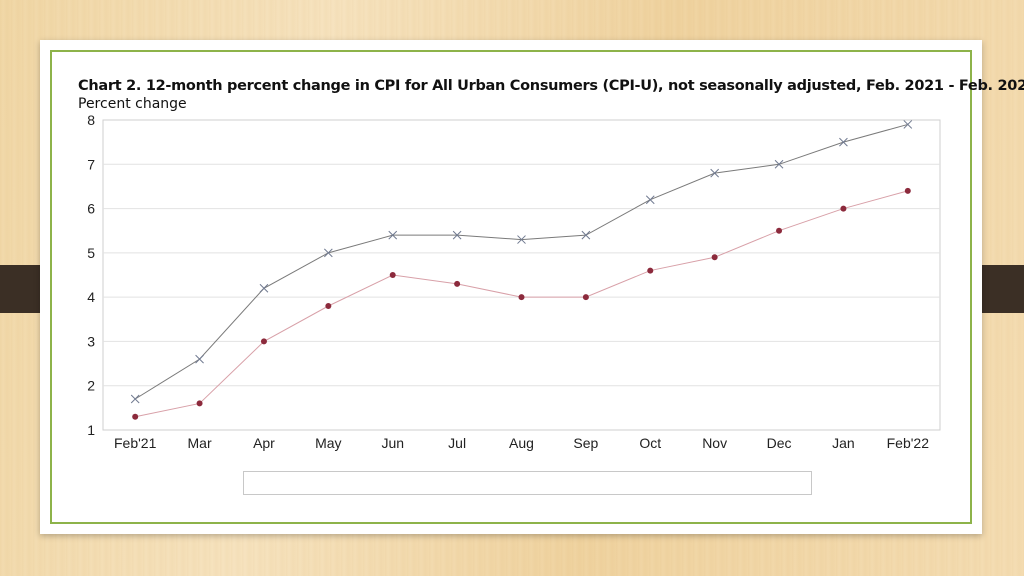 The image size is (1024, 576). I want to click on x-tick-label: Mar, so click(200, 443).